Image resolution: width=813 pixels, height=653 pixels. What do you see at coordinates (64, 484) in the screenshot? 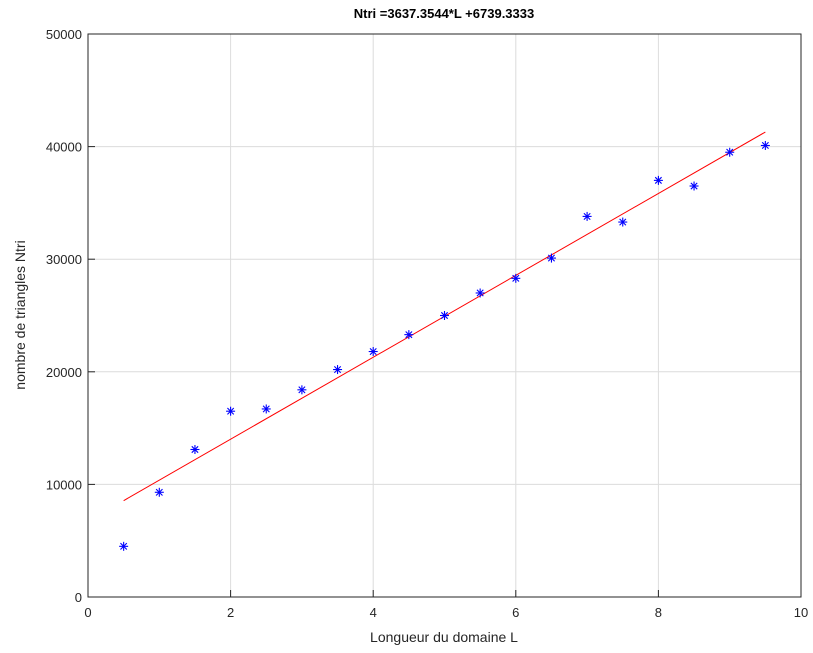
I see `y-tick-label: 10000` at bounding box center [64, 484].